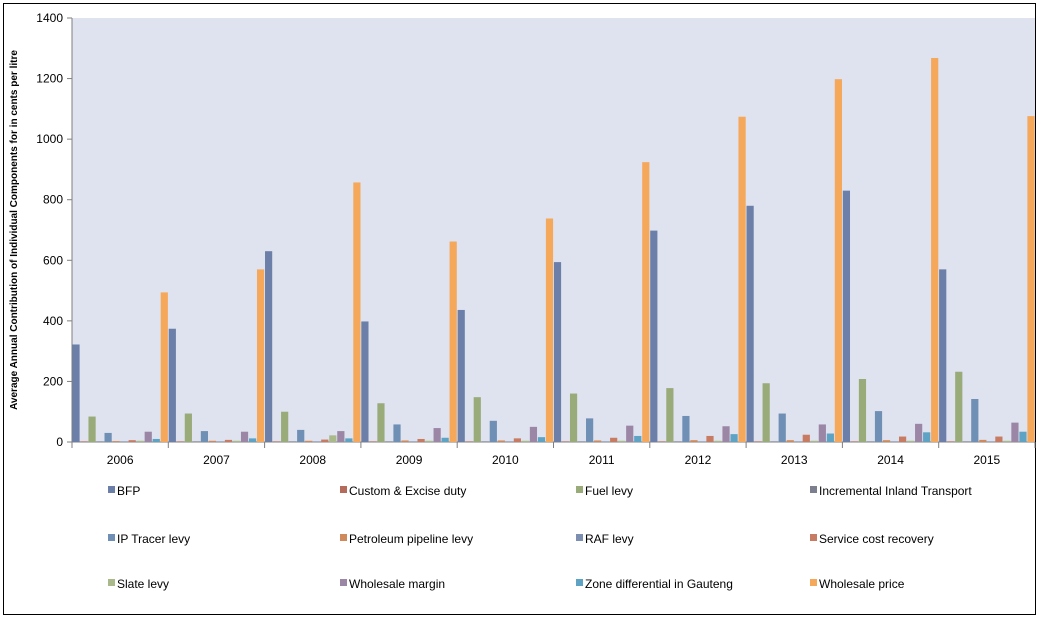 This screenshot has width=1043, height=620. I want to click on y-tick-label: 1400, so click(49, 18).